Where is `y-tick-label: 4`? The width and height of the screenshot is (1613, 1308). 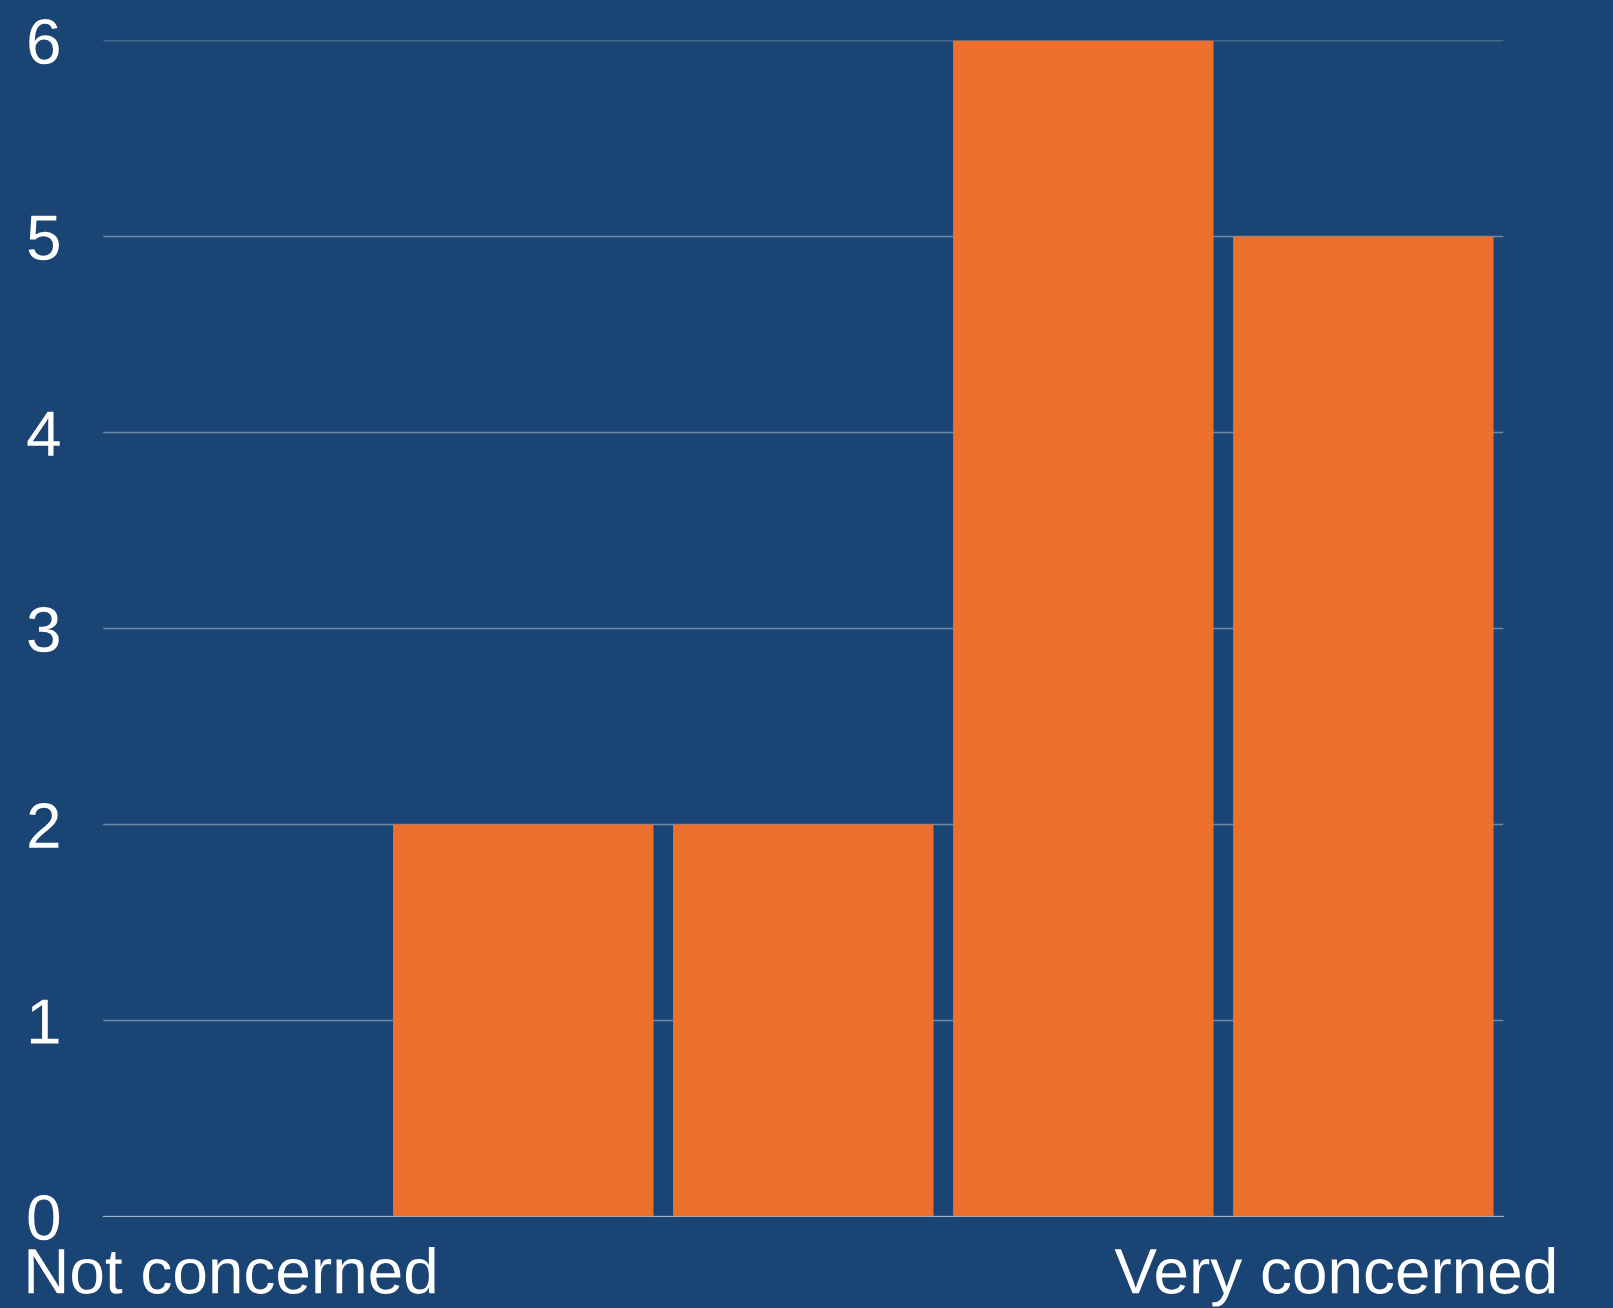 y-tick-label: 4 is located at coordinates (43, 433).